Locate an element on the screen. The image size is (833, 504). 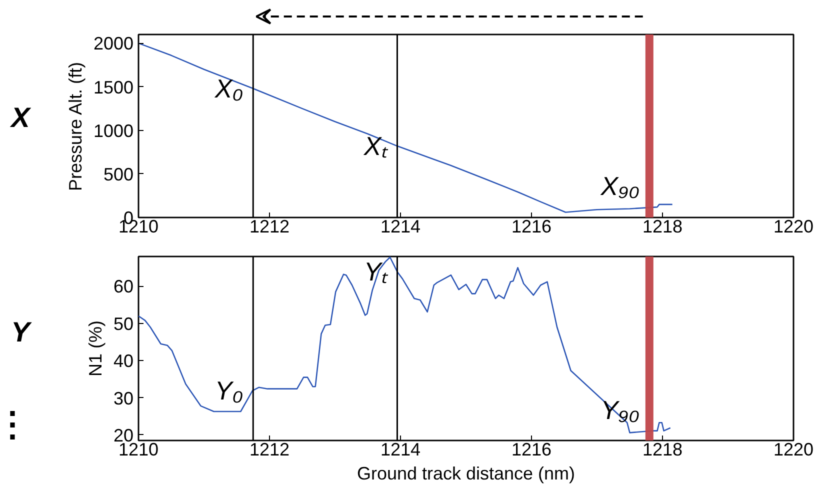
y-axis-title: N1 (%) is located at coordinates (95, 348).